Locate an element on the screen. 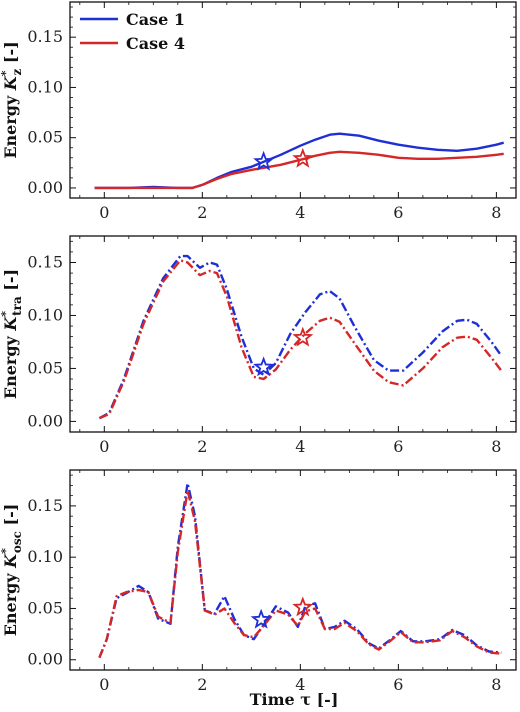 Image resolution: width=520 pixels, height=712 pixels. legend: Case 1 Case 4 is located at coordinates (132, 31).